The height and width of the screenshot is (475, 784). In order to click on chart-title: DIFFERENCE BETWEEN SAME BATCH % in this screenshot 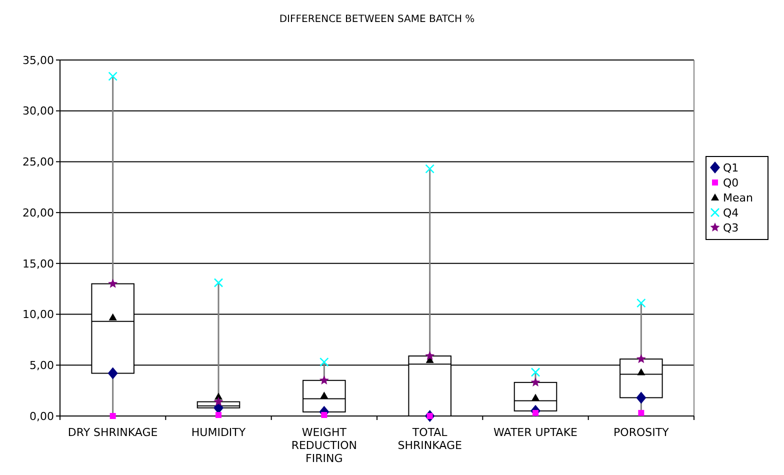, I will do `click(377, 19)`.